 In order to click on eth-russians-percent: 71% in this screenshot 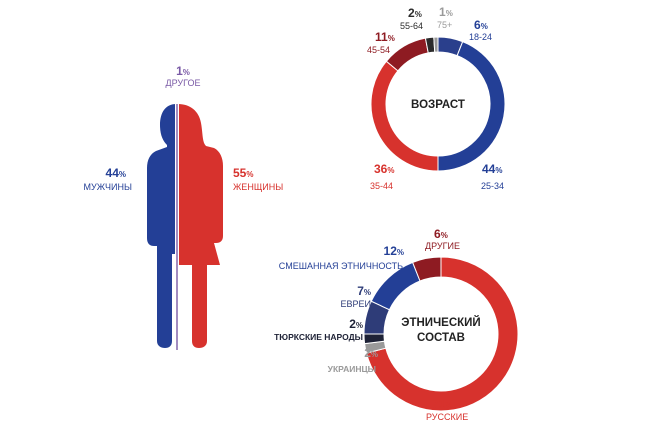, I will do `click(442, 404)`.